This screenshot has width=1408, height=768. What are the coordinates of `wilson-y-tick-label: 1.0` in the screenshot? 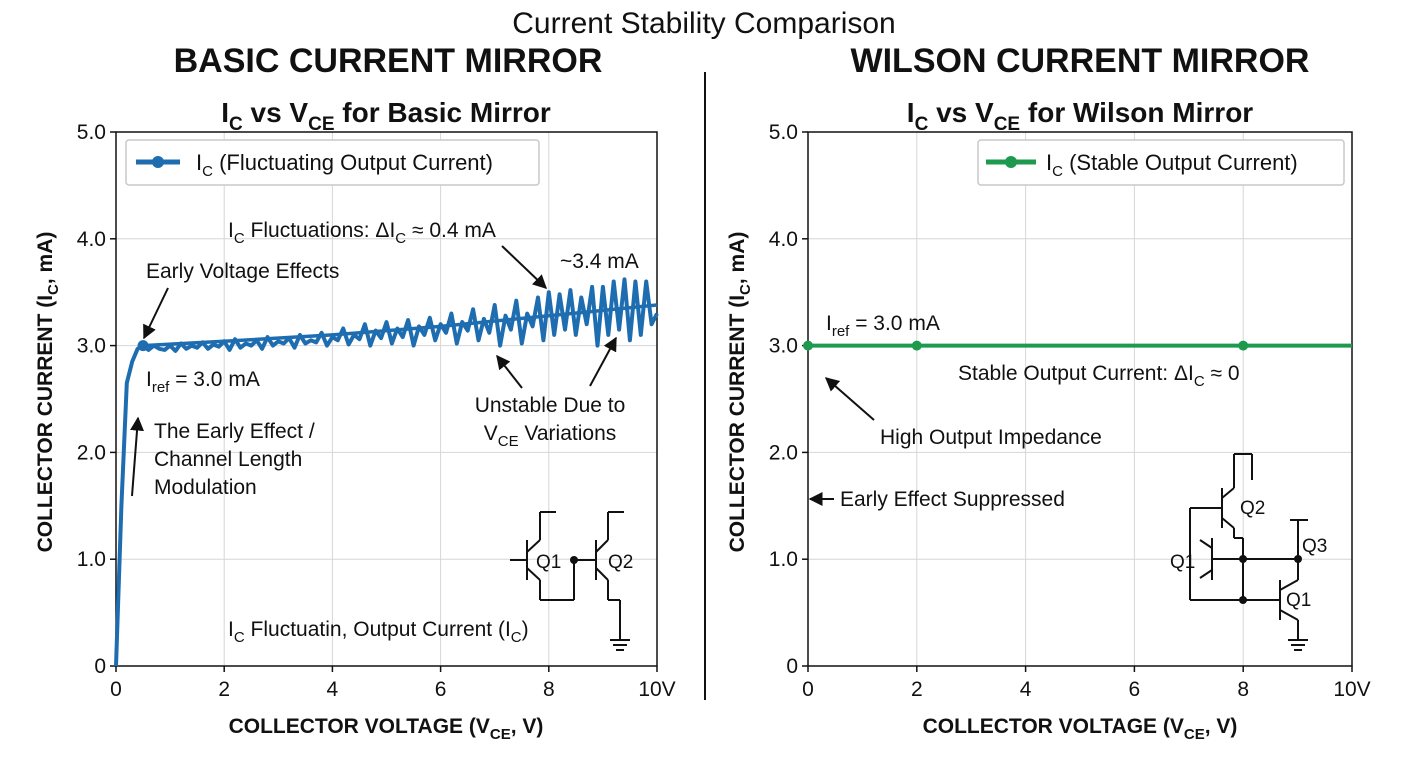 It's located at (783, 559).